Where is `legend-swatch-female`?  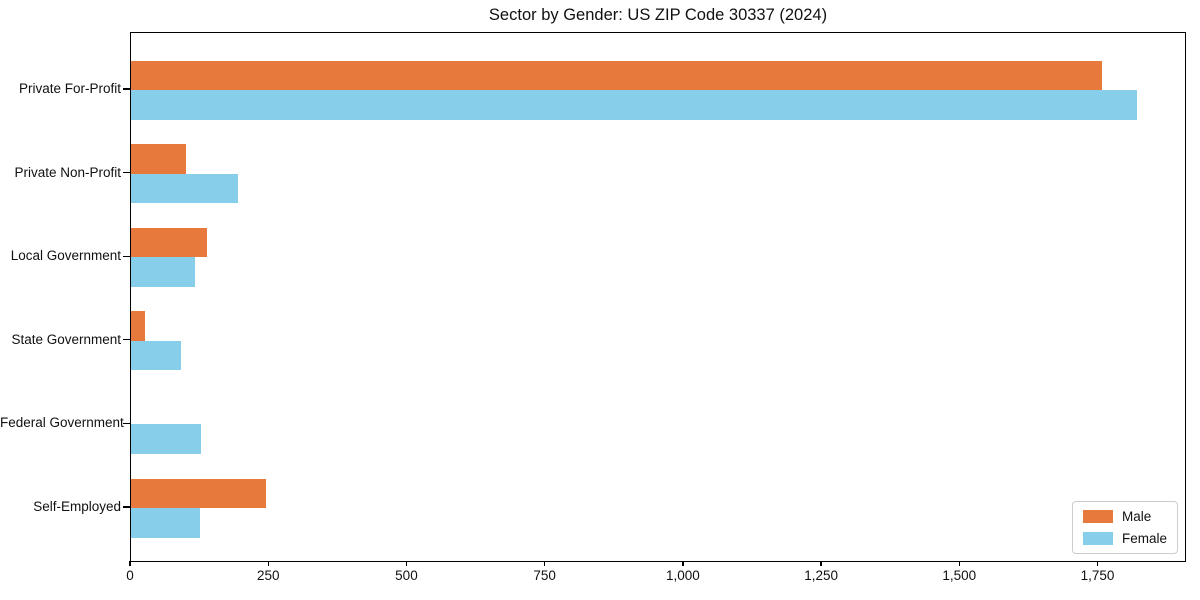 legend-swatch-female is located at coordinates (1097, 538).